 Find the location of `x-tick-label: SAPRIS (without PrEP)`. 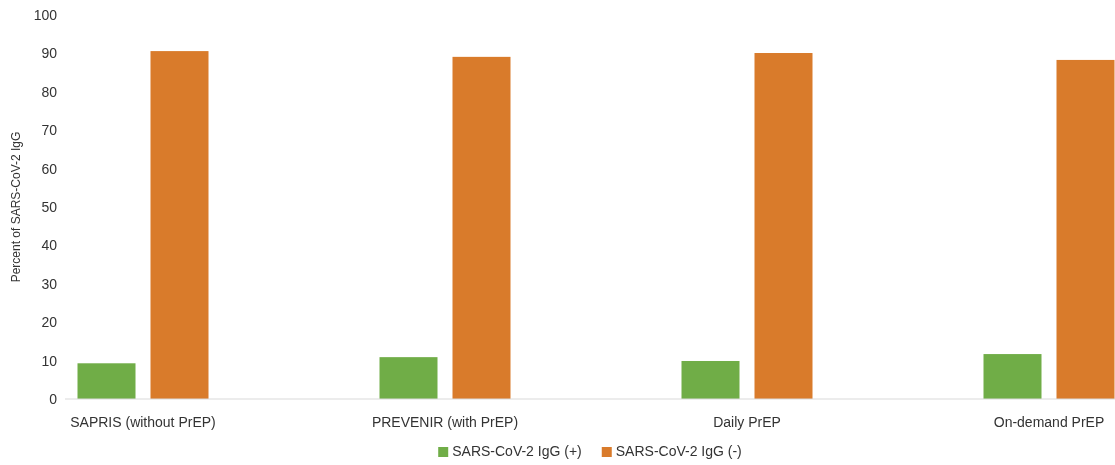

x-tick-label: SAPRIS (without PrEP) is located at coordinates (143, 422).